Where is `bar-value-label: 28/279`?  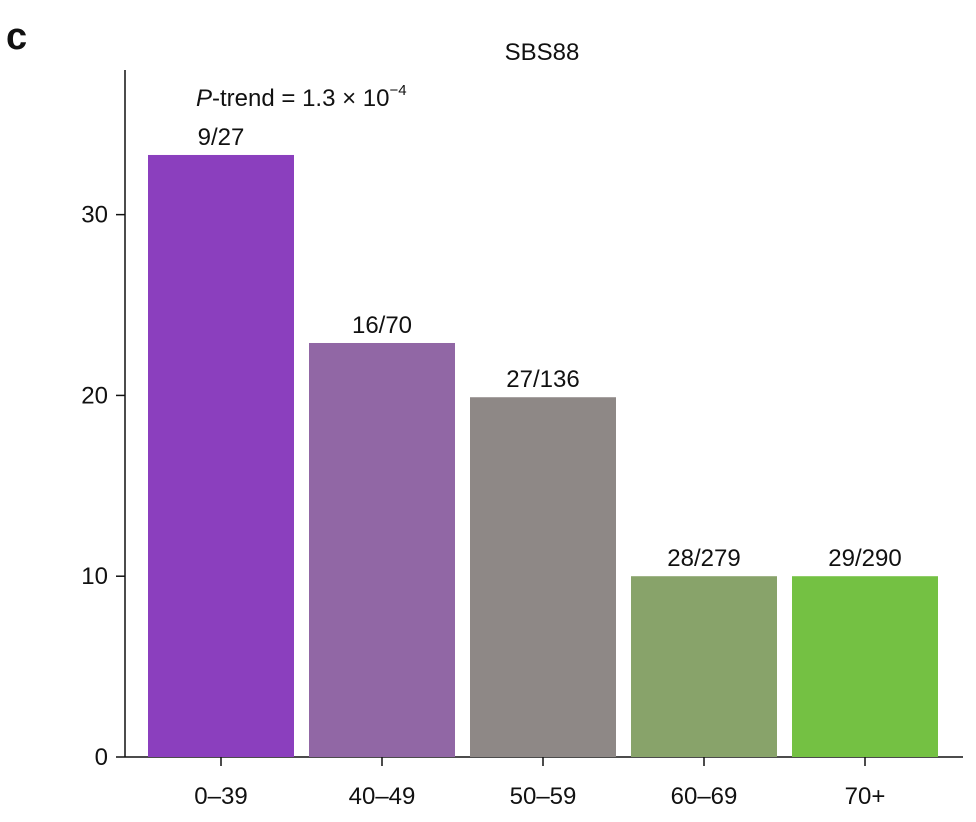 bar-value-label: 28/279 is located at coordinates (703, 558).